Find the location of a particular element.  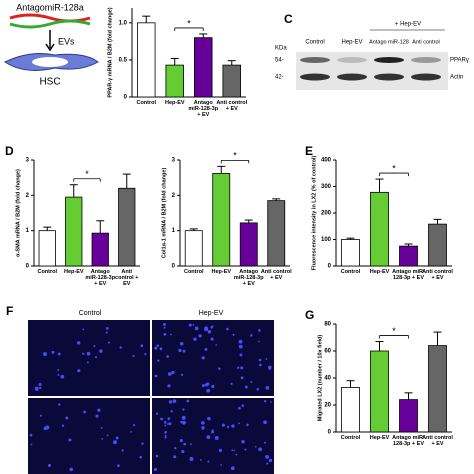

x-tick-label-box: Antago miR-128-3p + EV is located at coordinates (408, 441).